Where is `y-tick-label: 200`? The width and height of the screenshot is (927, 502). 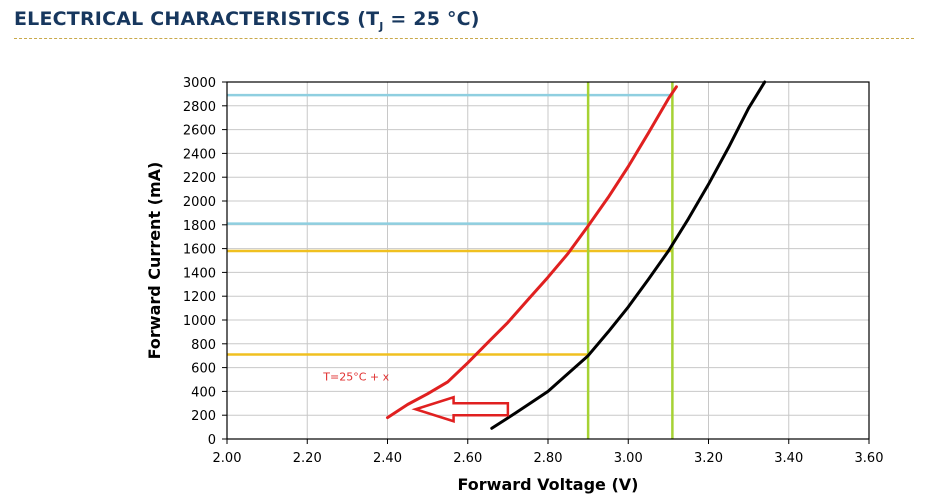 y-tick-label: 200 is located at coordinates (203, 416).